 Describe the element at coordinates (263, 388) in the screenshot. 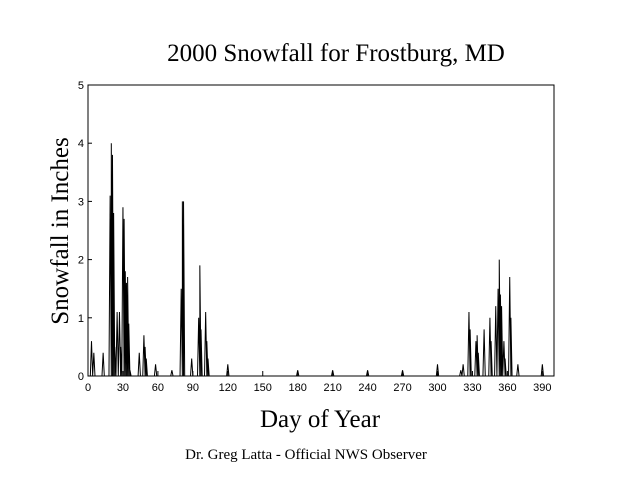

I see `x-tick-label: 150` at that location.